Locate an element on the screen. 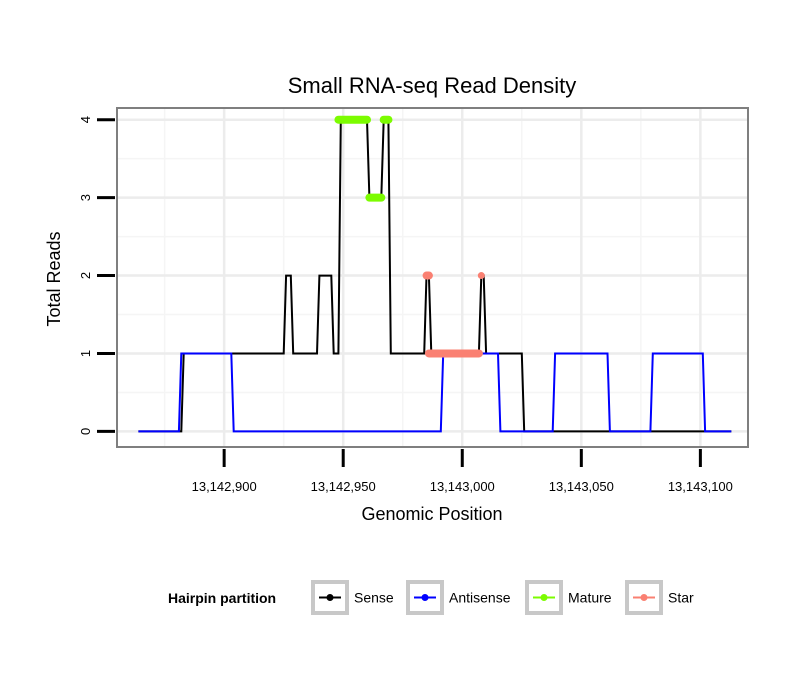 Image resolution: width=810 pixels, height=690 pixels. x-tick-label: 13,143,050 is located at coordinates (581, 486).